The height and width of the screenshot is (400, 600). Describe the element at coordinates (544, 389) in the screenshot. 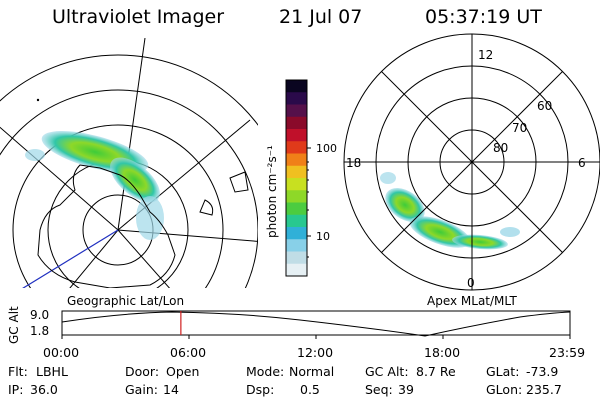

I see `param-glon-value: 235.7` at that location.